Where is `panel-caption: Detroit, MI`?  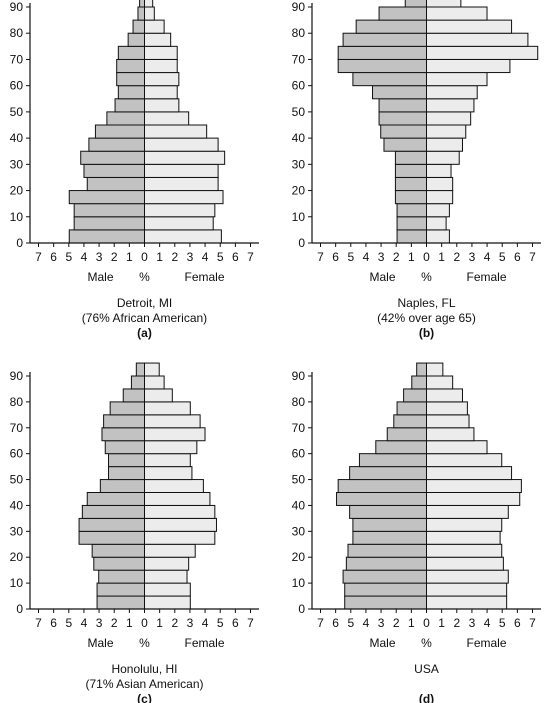 panel-caption: Detroit, MI is located at coordinates (144, 303).